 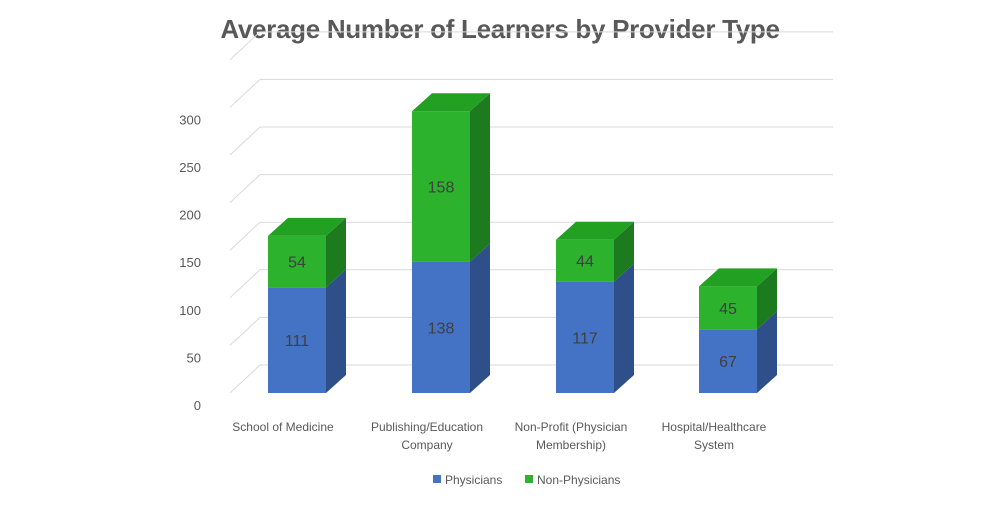 I want to click on category-label: Non-Profit (Physician, so click(x=571, y=427).